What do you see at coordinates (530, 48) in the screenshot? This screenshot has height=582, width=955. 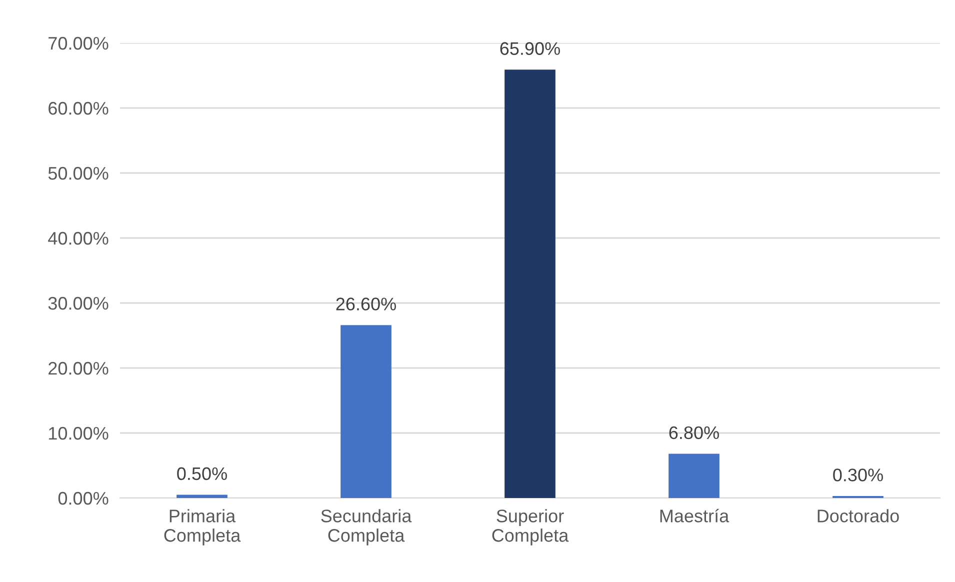 I see `data-label: 65.90%` at bounding box center [530, 48].